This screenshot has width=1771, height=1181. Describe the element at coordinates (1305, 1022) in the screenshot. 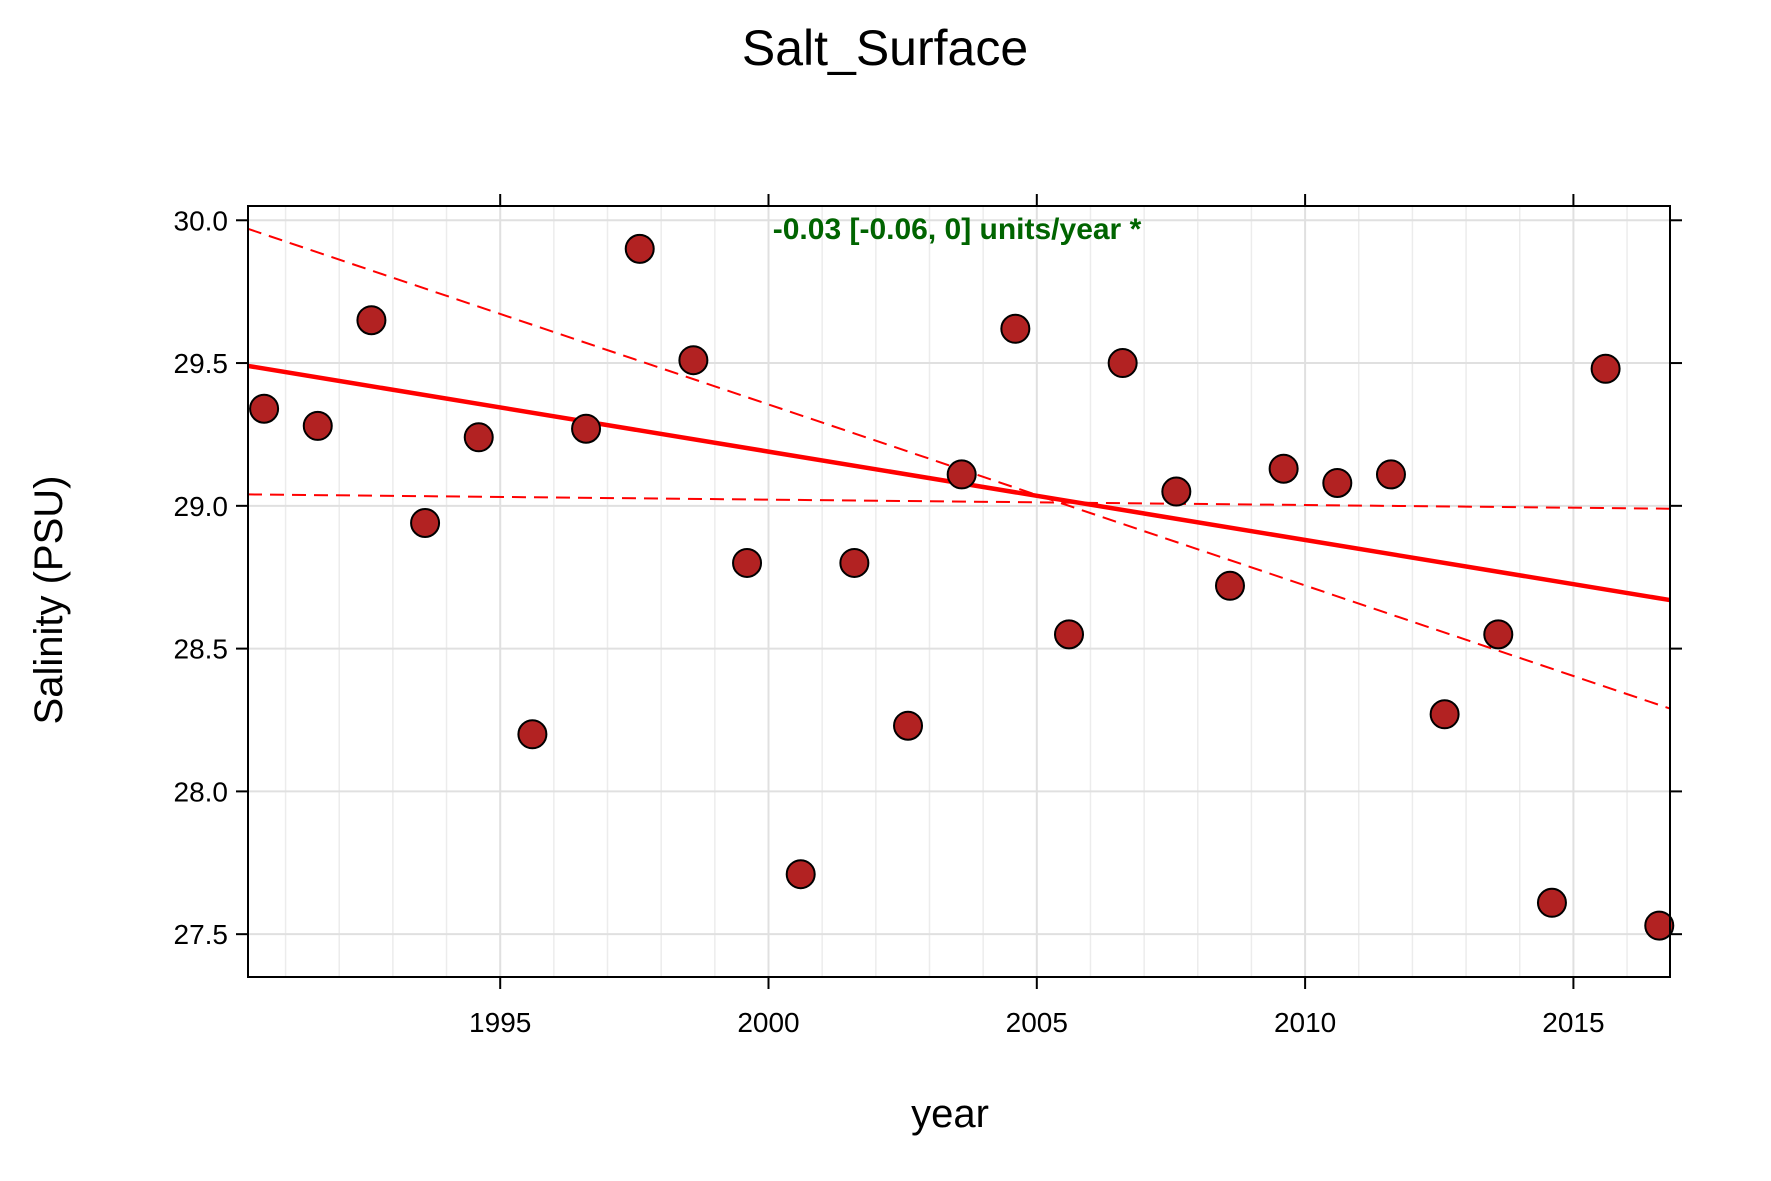

I see `x-tick-label: 2010` at that location.